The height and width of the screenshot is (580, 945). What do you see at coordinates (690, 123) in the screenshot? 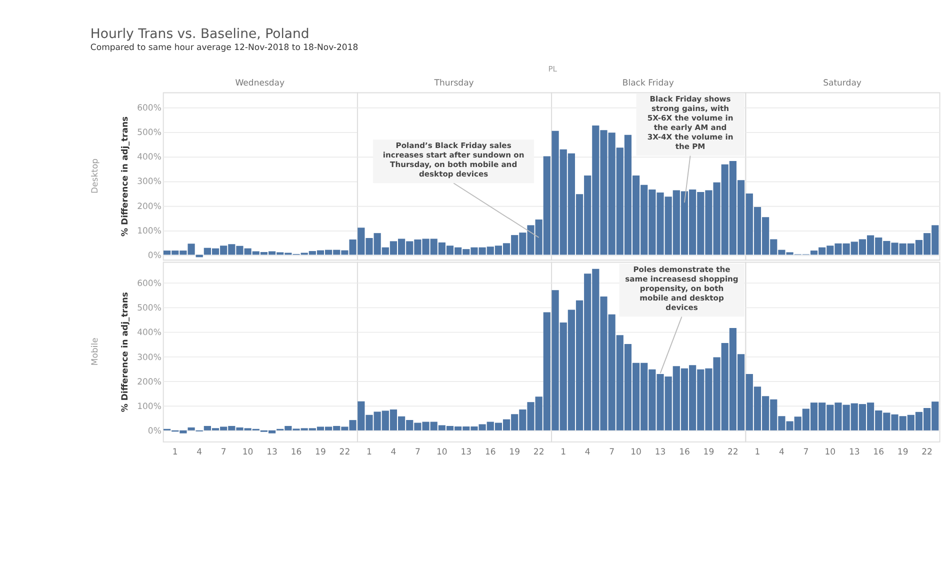
I see `annotation: Black Friday shows strong gains, with 5X-6X the volume in the early AM and 3X-4X the volume in the PM` at bounding box center [690, 123].